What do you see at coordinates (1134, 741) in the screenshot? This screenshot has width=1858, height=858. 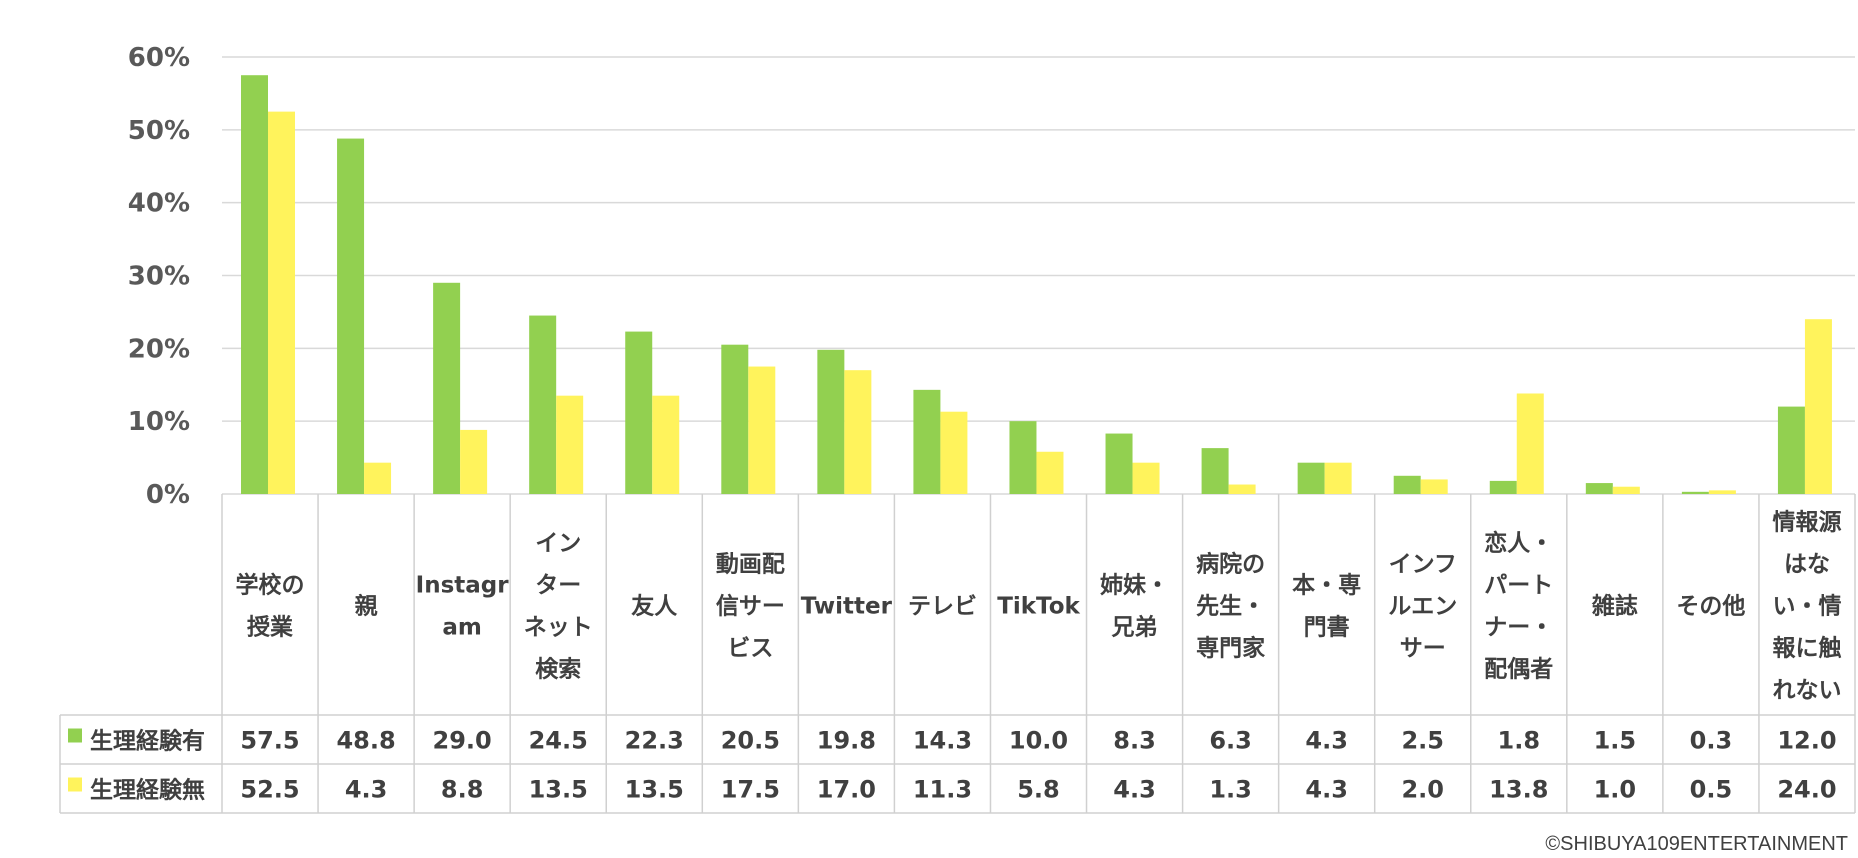 I see `data-label: 8.3` at bounding box center [1134, 741].